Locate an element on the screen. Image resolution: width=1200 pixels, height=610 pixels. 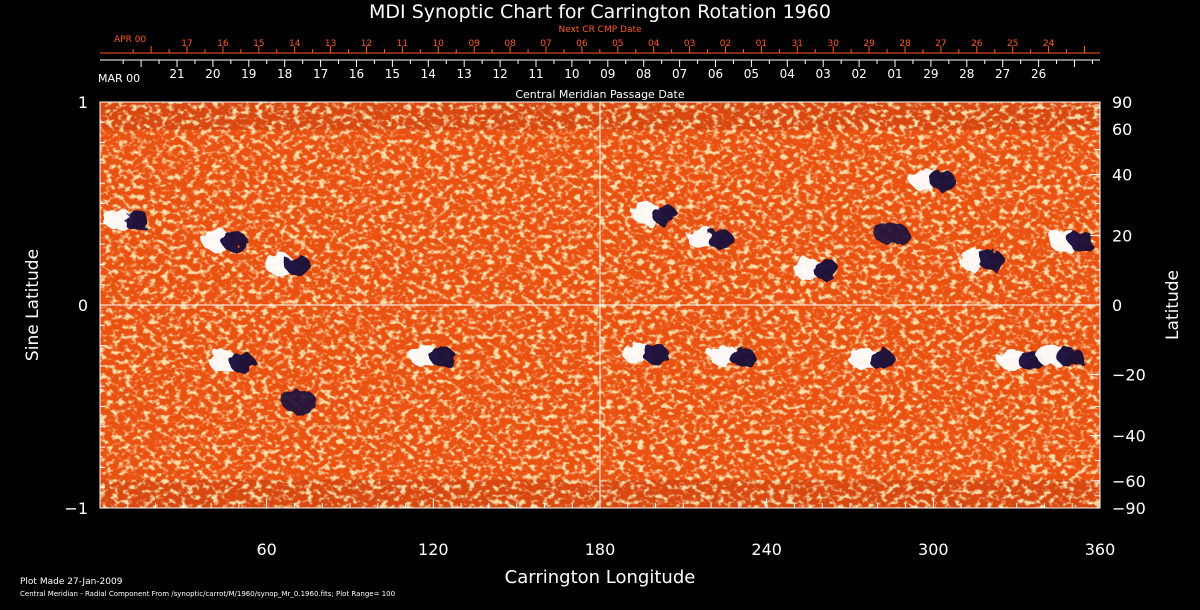
top-white-date-label: 26 is located at coordinates (1038, 74).